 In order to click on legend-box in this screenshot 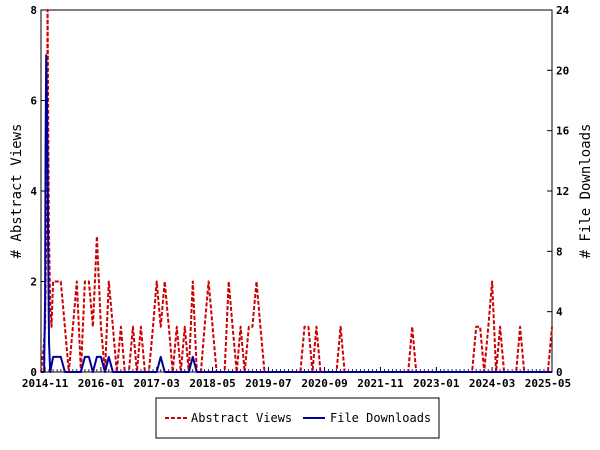, I will do `click(297, 418)`.